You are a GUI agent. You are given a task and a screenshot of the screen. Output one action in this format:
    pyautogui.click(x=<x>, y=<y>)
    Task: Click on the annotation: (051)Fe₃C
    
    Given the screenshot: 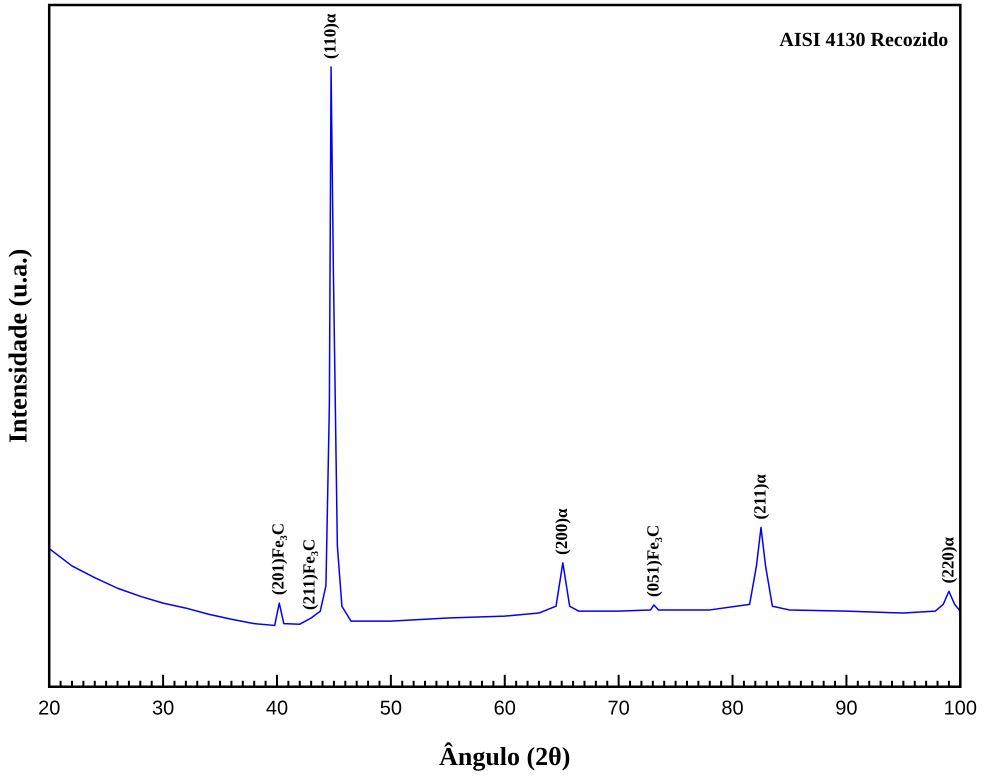 What is the action you would take?
    pyautogui.click(x=652, y=560)
    